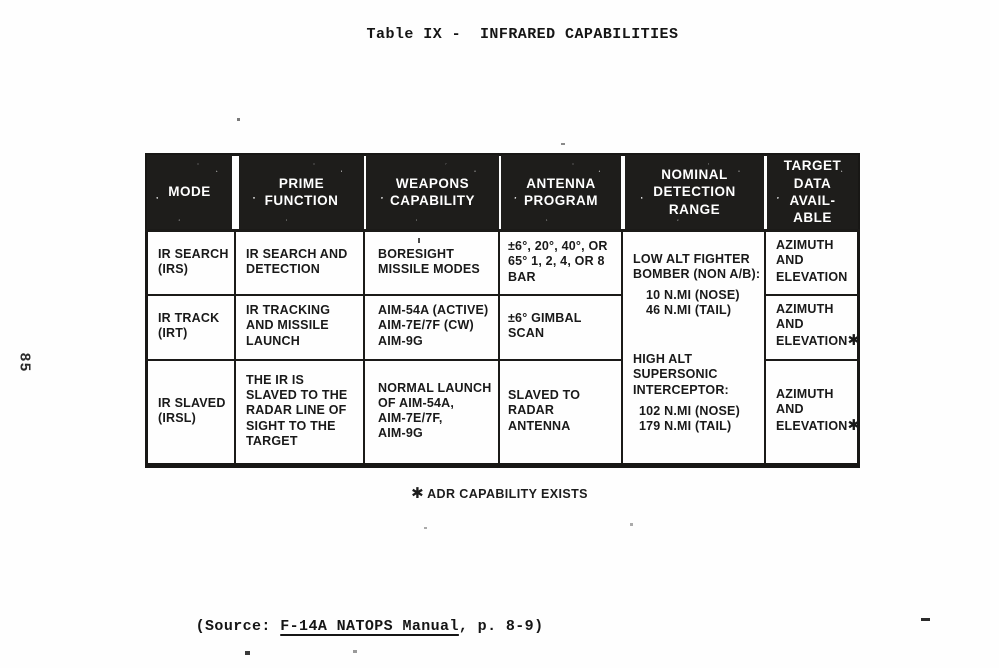  I want to click on cell-mode-ir-search: IR SEARCH (IRS), so click(193, 261).